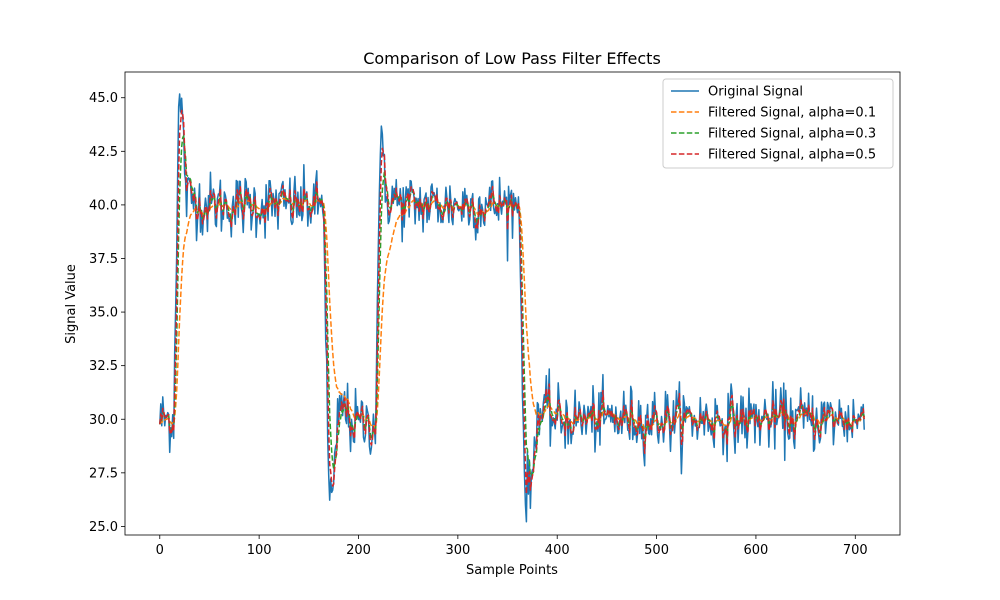 The height and width of the screenshot is (600, 1000). What do you see at coordinates (755, 92) in the screenshot?
I see `legend-label-0: Original Signal` at bounding box center [755, 92].